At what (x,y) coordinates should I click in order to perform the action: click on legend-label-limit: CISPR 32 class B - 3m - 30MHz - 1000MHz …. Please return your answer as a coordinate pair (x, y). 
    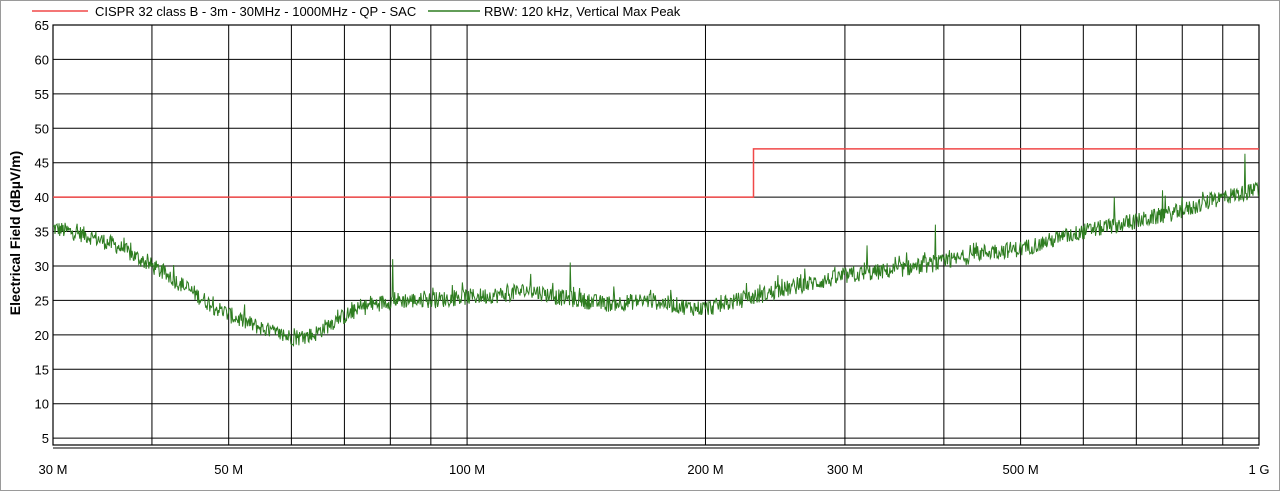
    Looking at the image, I should click on (255, 11).